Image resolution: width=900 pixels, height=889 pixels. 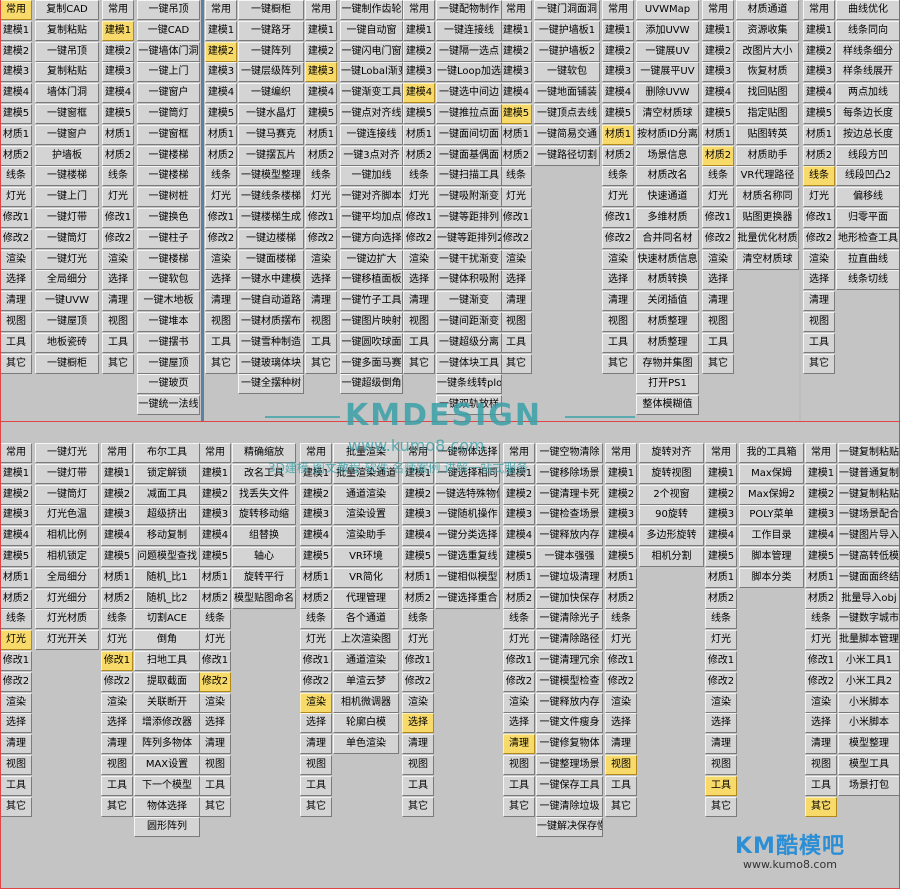 What do you see at coordinates (168, 197) in the screenshot?
I see `tool-button: 一键树桩` at bounding box center [168, 197].